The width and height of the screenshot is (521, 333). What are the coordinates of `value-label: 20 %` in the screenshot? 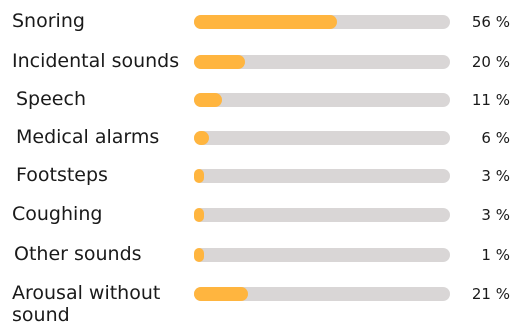 It's located at (490, 62).